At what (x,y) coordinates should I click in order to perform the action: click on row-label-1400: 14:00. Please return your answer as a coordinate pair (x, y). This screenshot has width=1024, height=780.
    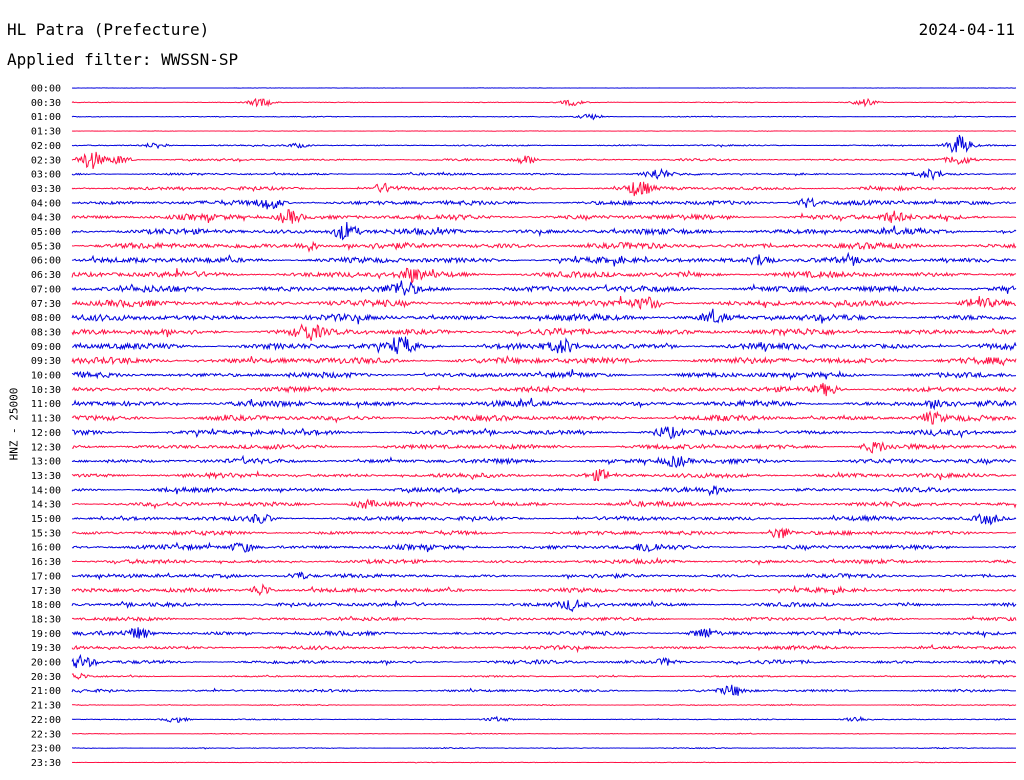
    Looking at the image, I should click on (46, 490).